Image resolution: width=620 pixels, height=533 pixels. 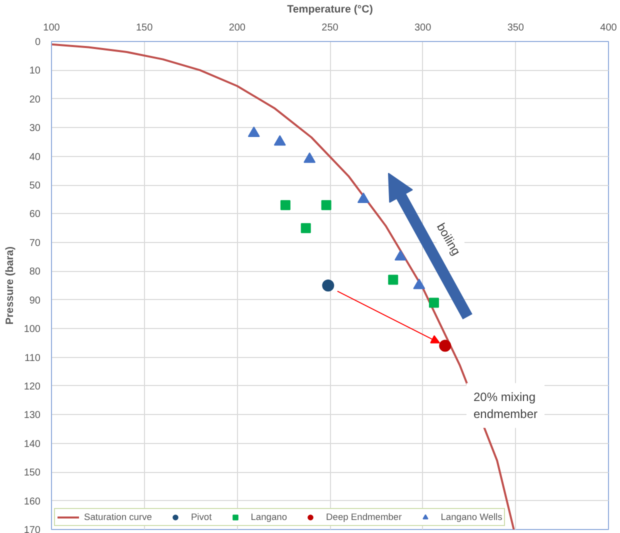 I want to click on y-tick-label: 70, so click(x=35, y=243).